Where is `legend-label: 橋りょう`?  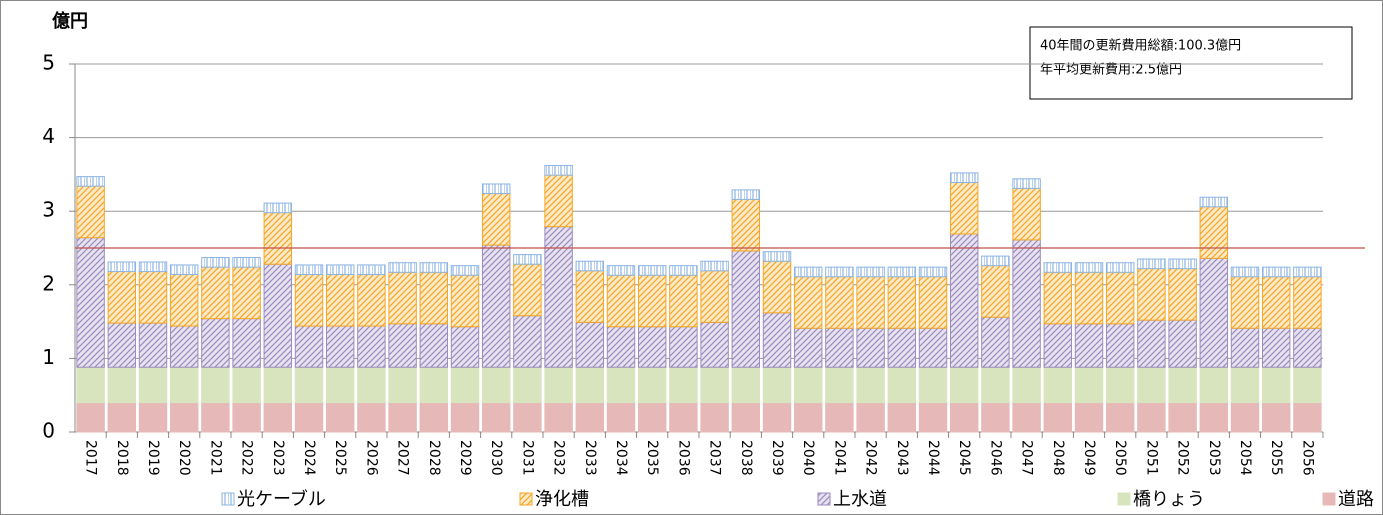 legend-label: 橋りょう is located at coordinates (1169, 499).